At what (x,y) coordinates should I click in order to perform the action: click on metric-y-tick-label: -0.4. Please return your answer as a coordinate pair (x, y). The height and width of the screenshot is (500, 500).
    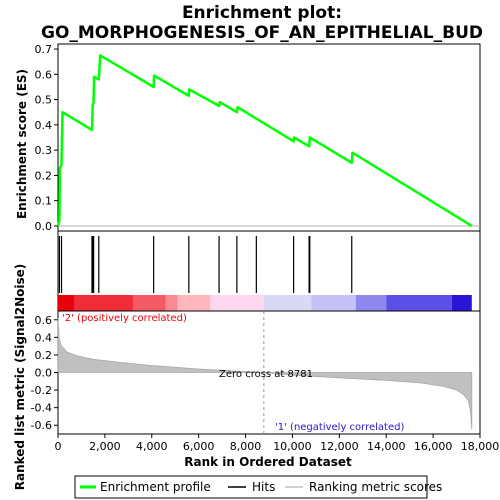
    Looking at the image, I should click on (41, 408).